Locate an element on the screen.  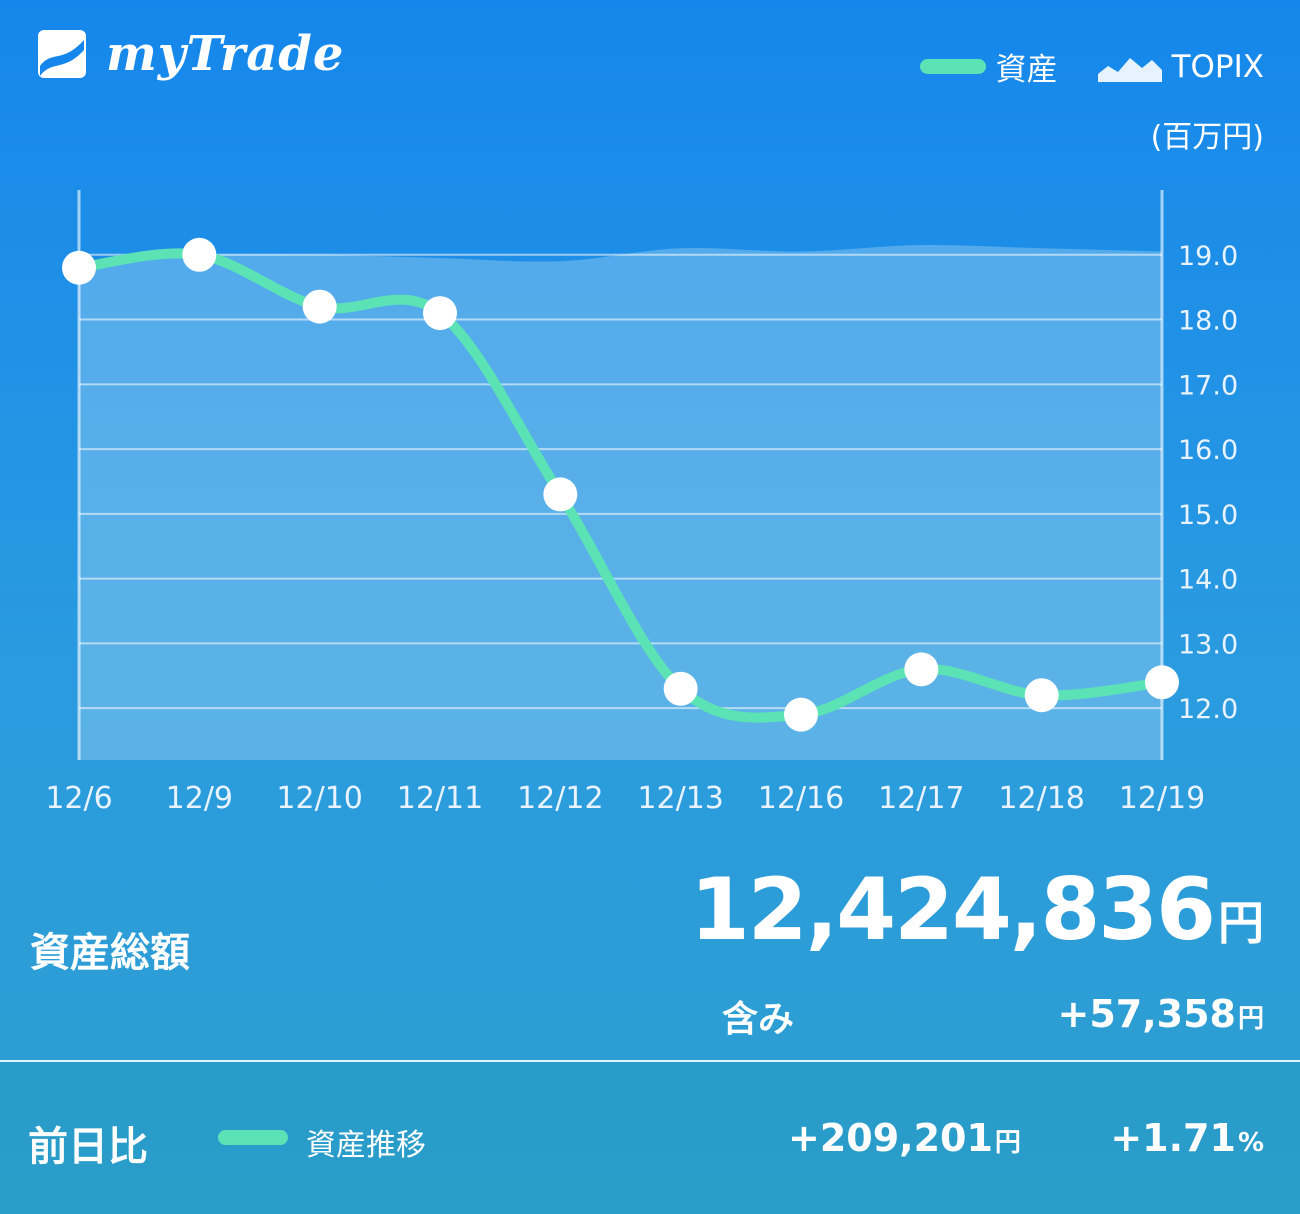
asset-trend-label: 資産推移 is located at coordinates (366, 1145).